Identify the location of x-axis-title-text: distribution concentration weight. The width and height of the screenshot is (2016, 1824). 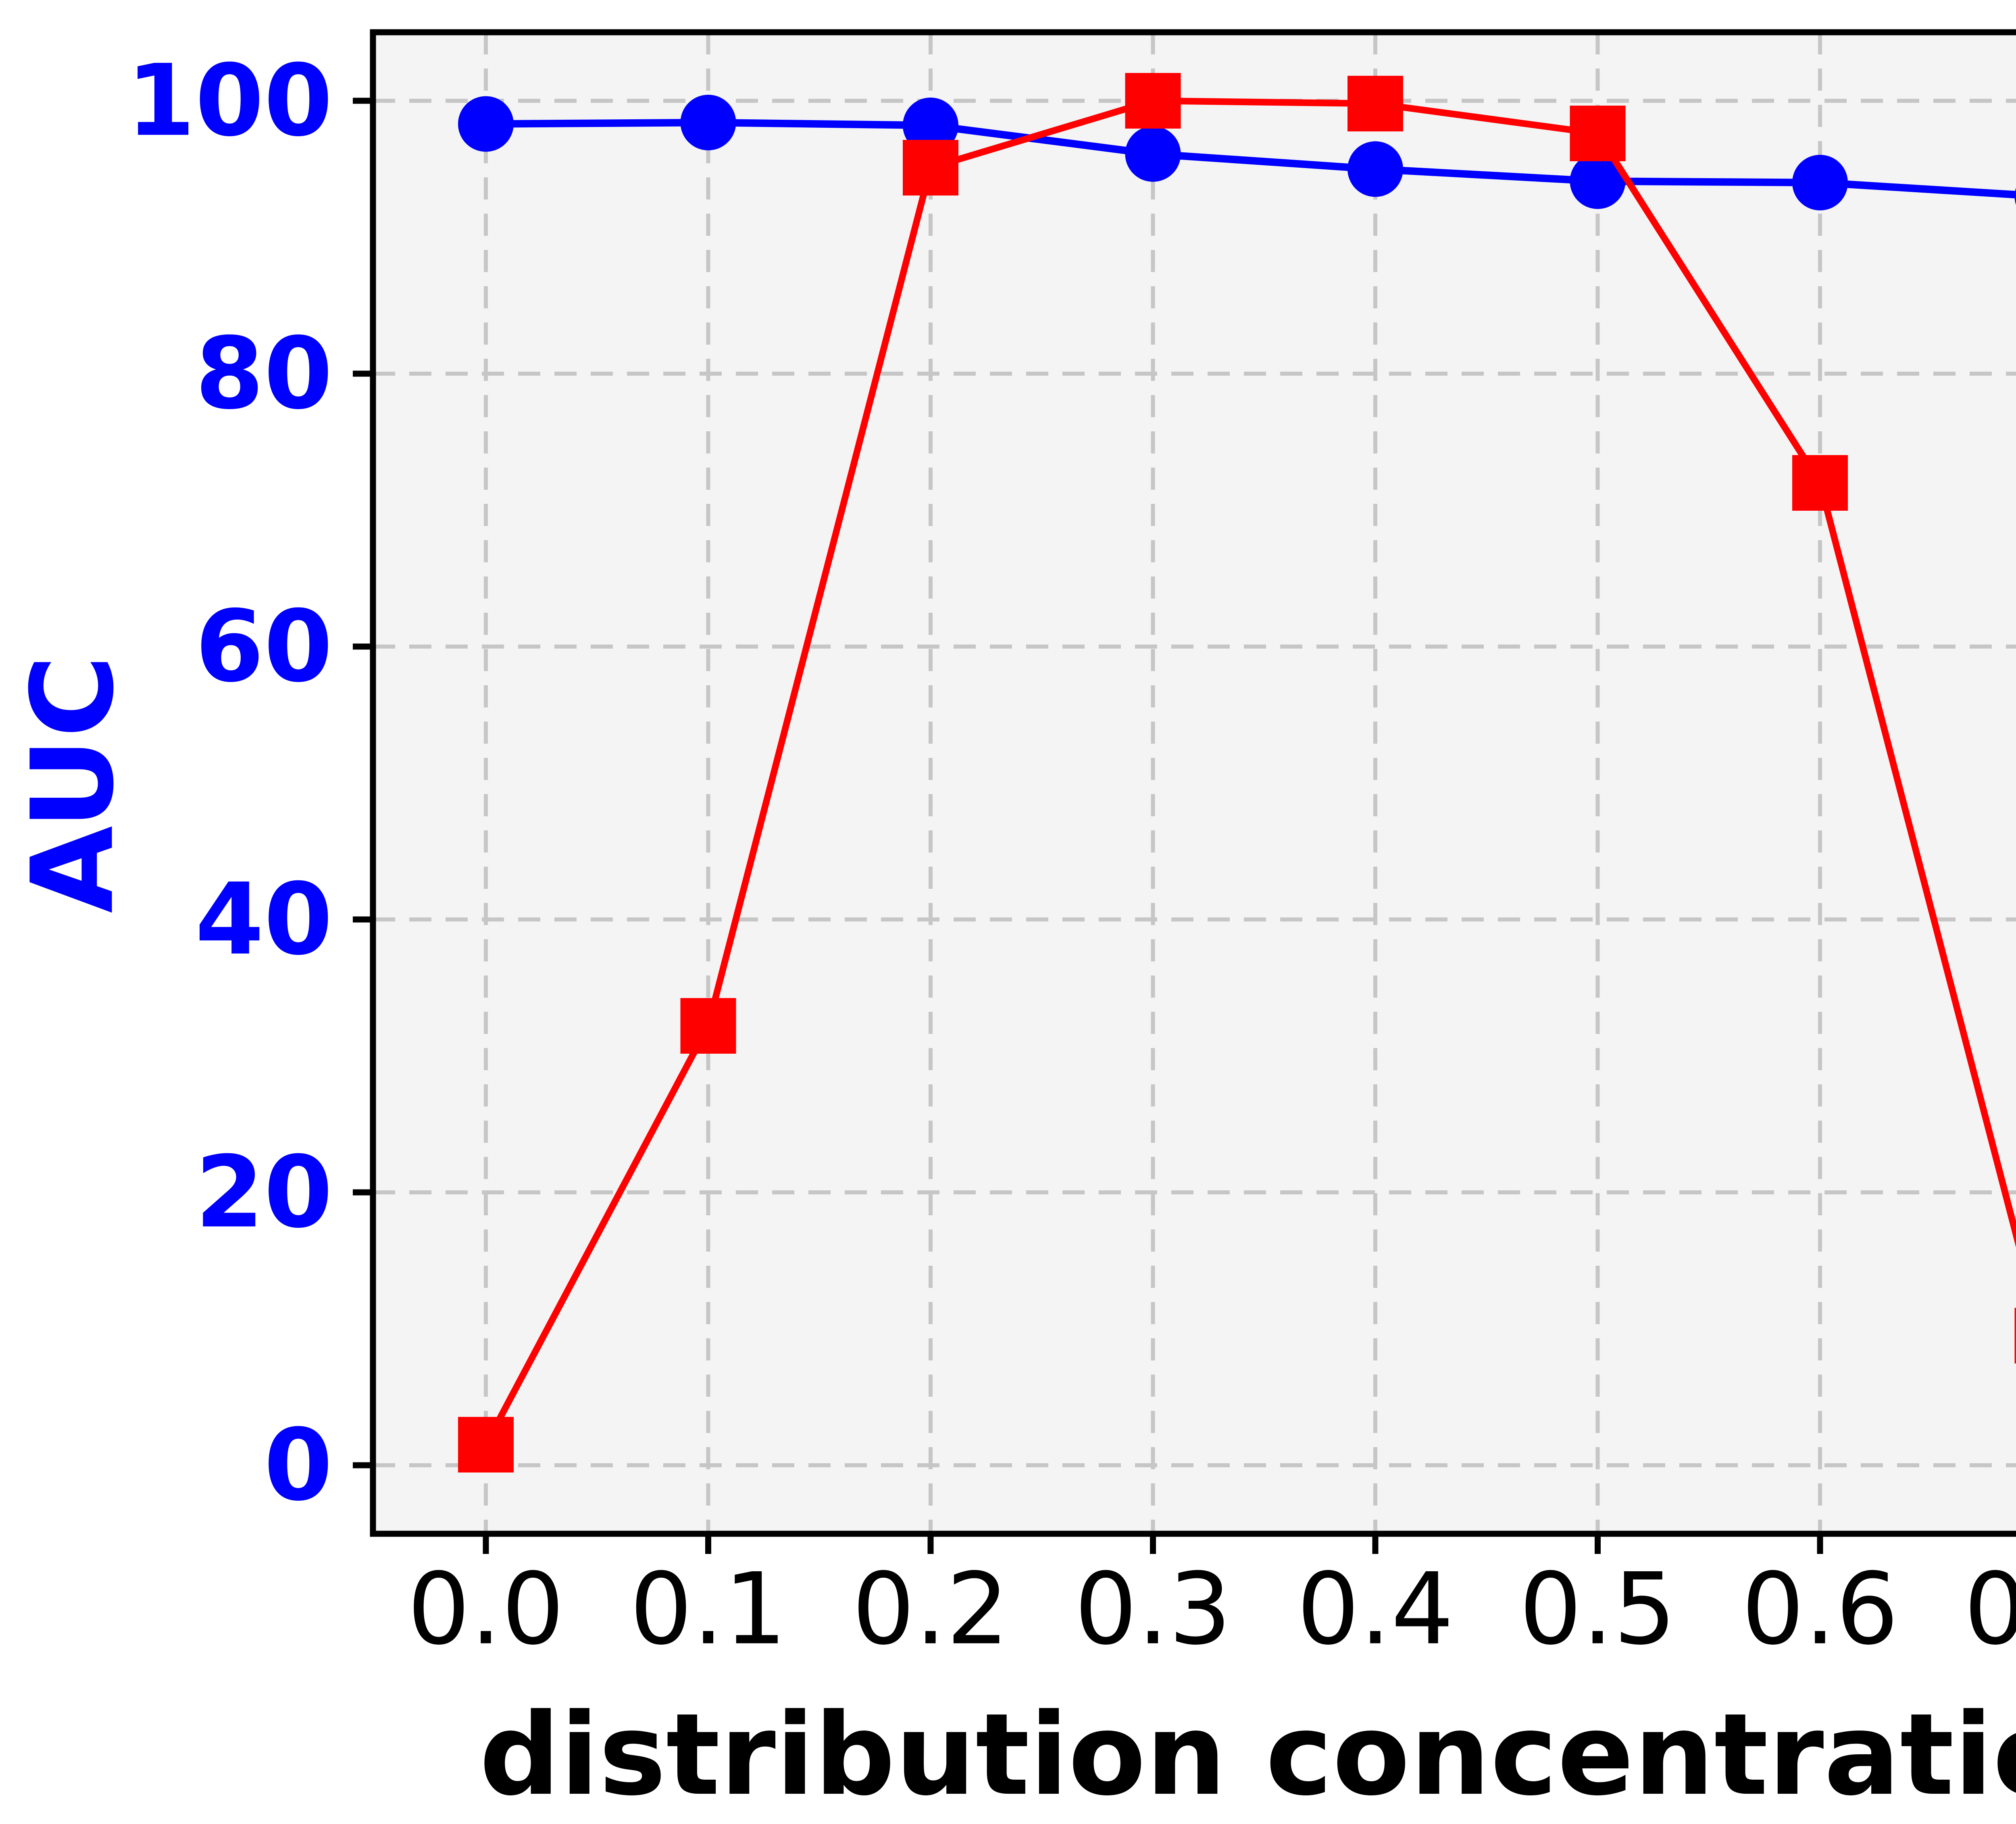
(1247, 1756).